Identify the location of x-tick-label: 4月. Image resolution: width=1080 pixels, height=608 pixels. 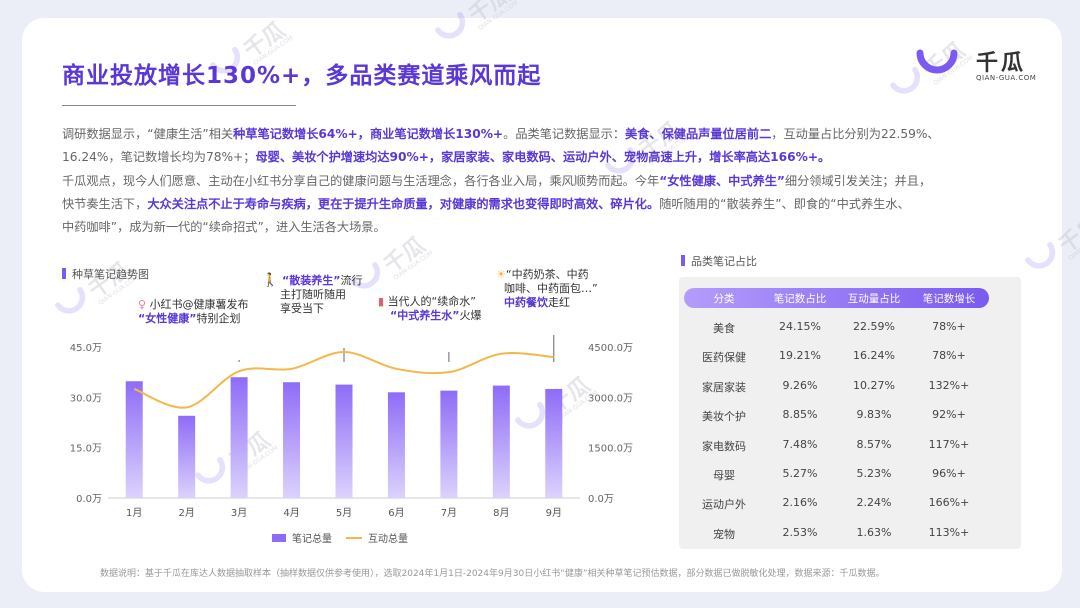
(291, 513).